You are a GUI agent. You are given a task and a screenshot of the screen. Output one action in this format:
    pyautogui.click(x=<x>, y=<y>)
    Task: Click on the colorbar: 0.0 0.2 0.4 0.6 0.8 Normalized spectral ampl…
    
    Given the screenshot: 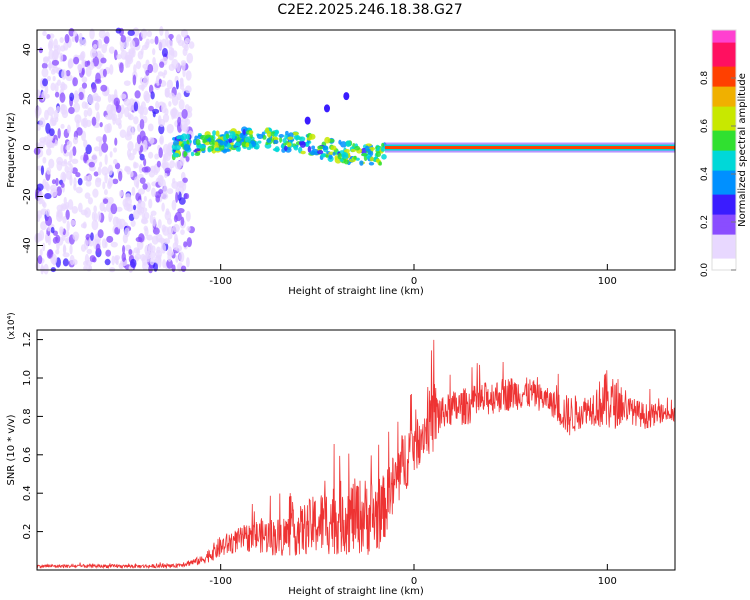 What is the action you would take?
    pyautogui.click(x=724, y=153)
    